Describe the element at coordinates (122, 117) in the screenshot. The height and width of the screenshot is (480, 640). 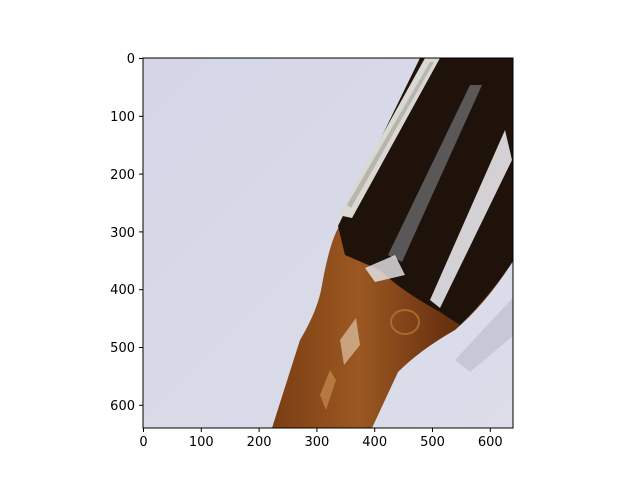
I see `y-tick-label: 100` at that location.